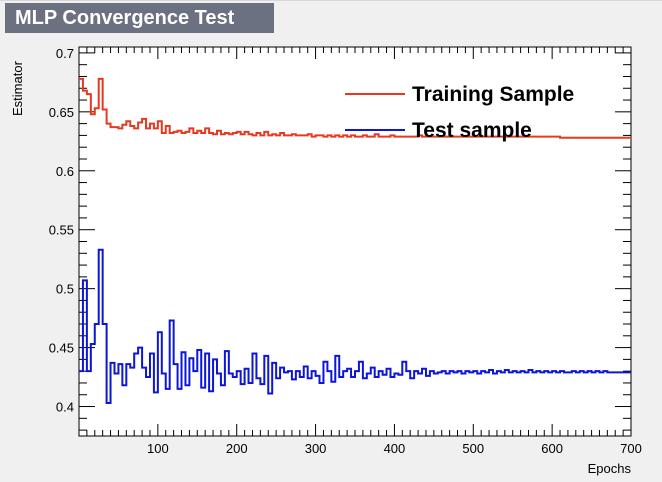 The width and height of the screenshot is (662, 482). What do you see at coordinates (331, 0) in the screenshot?
I see `top-rule` at bounding box center [331, 0].